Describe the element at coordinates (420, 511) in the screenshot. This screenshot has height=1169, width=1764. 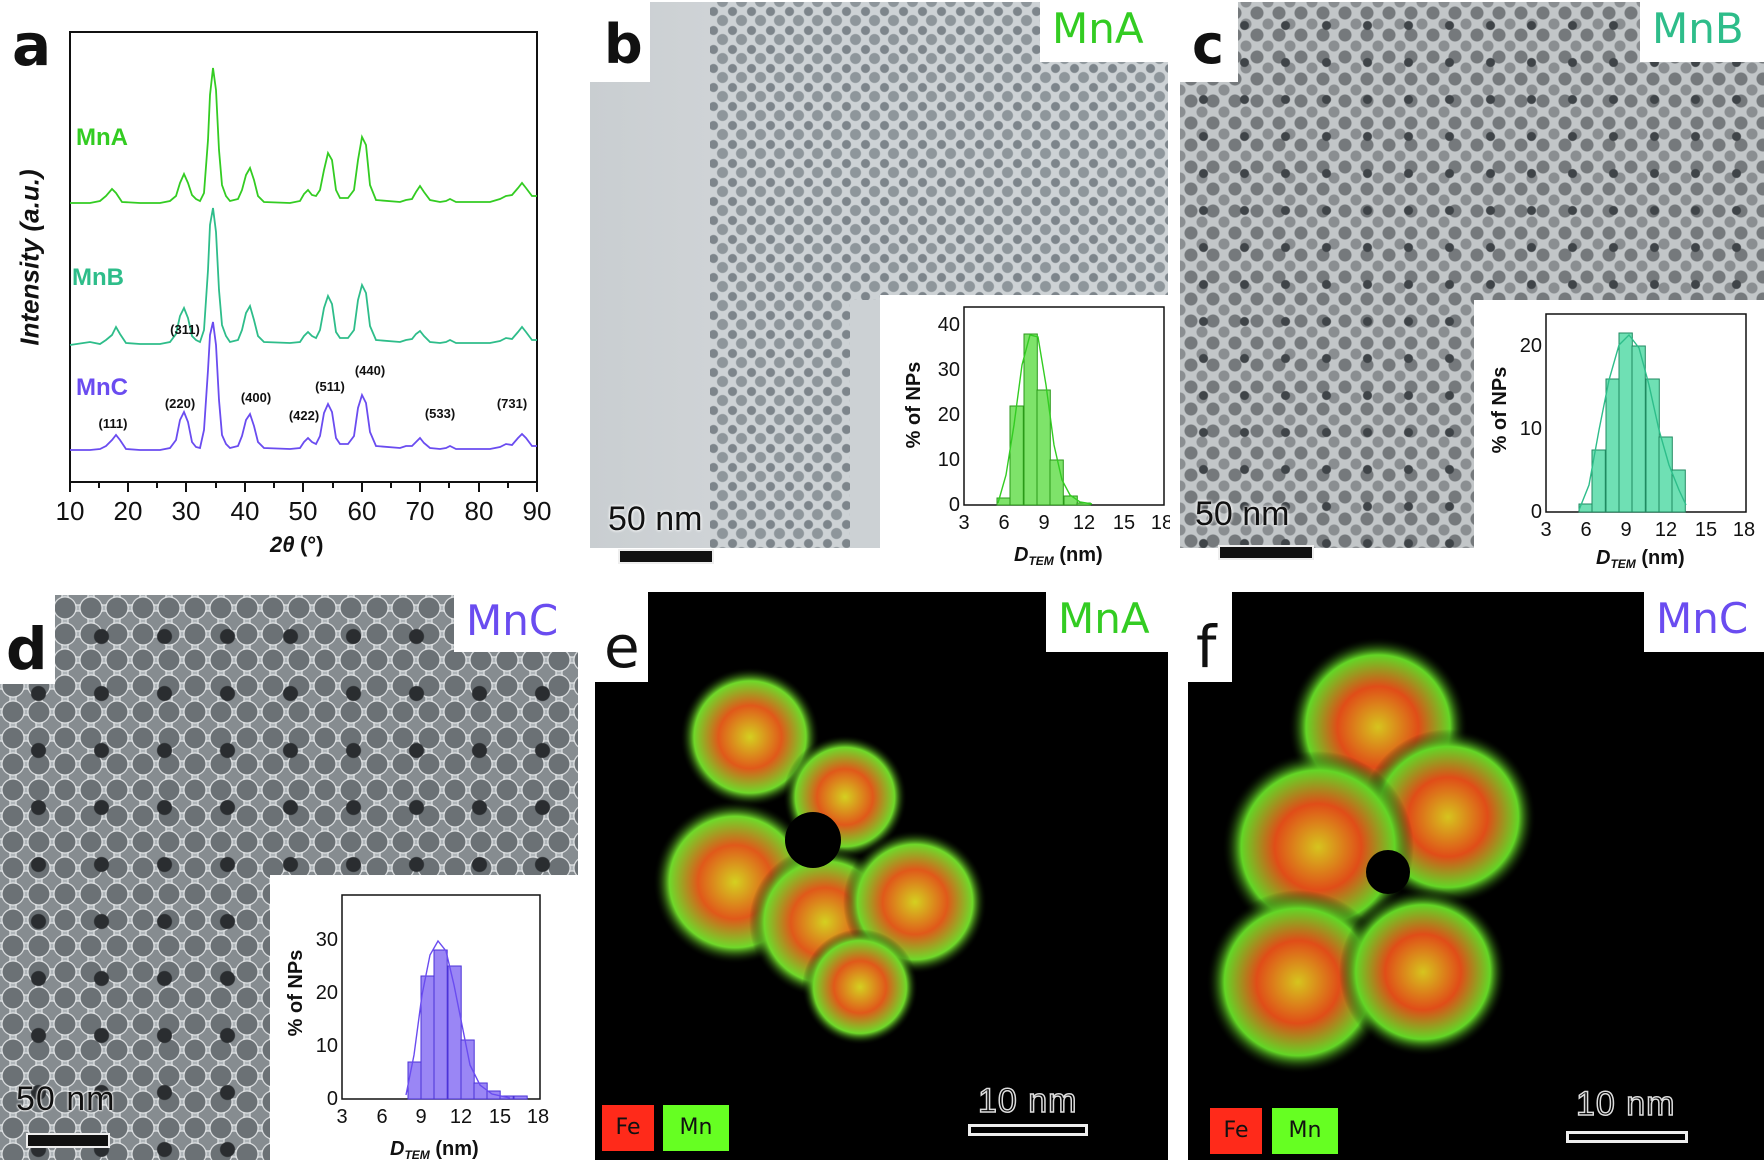
I see `svg-text: 70` at that location.